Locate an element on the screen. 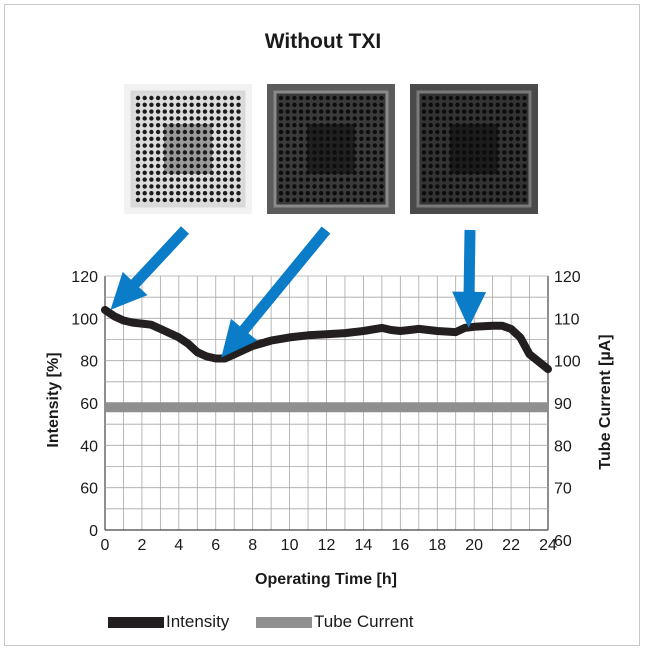 The image size is (646, 652). x-tick-label: 0 is located at coordinates (105, 545).